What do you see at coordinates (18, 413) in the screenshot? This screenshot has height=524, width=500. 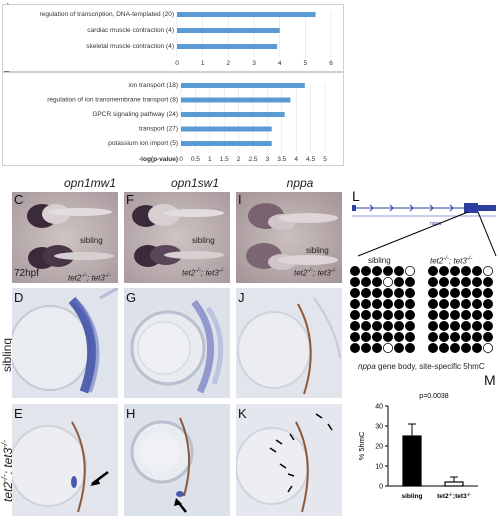 I see `panel-label-e: E` at bounding box center [18, 413].